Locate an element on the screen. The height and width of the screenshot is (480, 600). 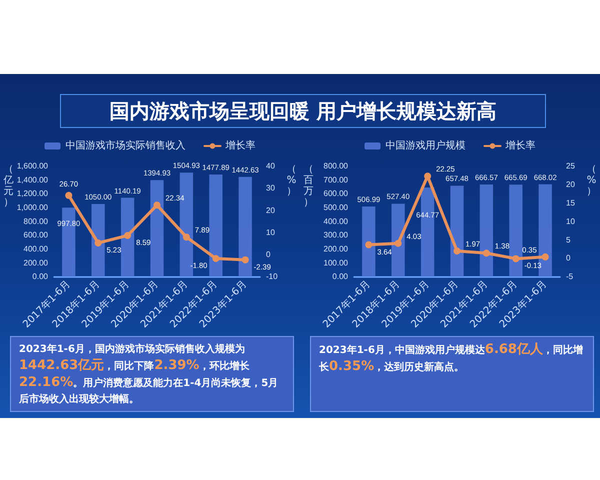
y-tick-label: 1,600.00 is located at coordinates (32, 166).